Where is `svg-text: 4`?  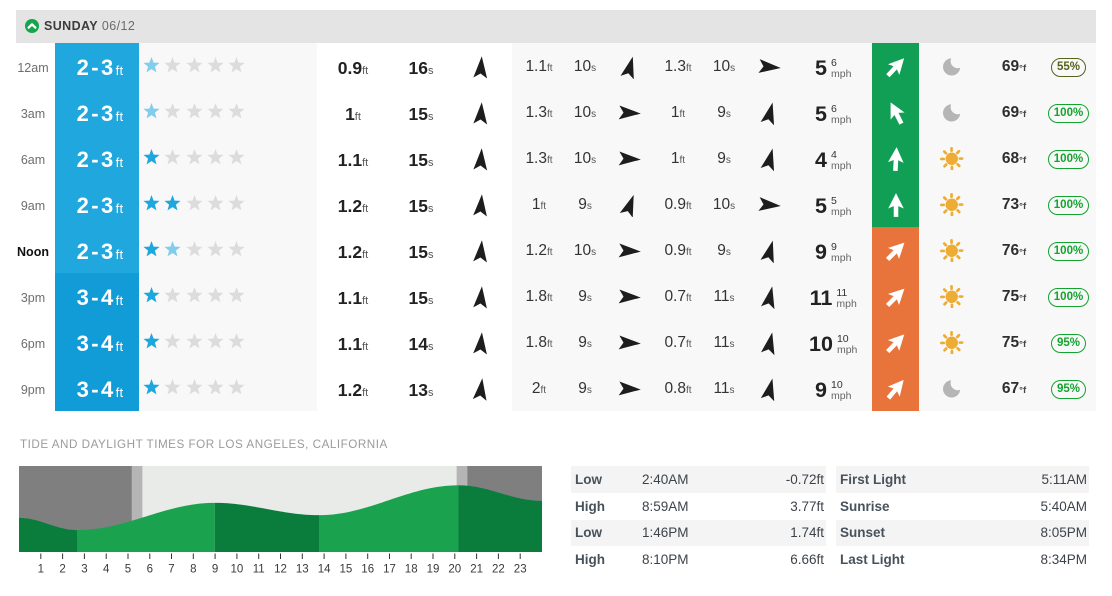
svg-text: 4 is located at coordinates (106, 570).